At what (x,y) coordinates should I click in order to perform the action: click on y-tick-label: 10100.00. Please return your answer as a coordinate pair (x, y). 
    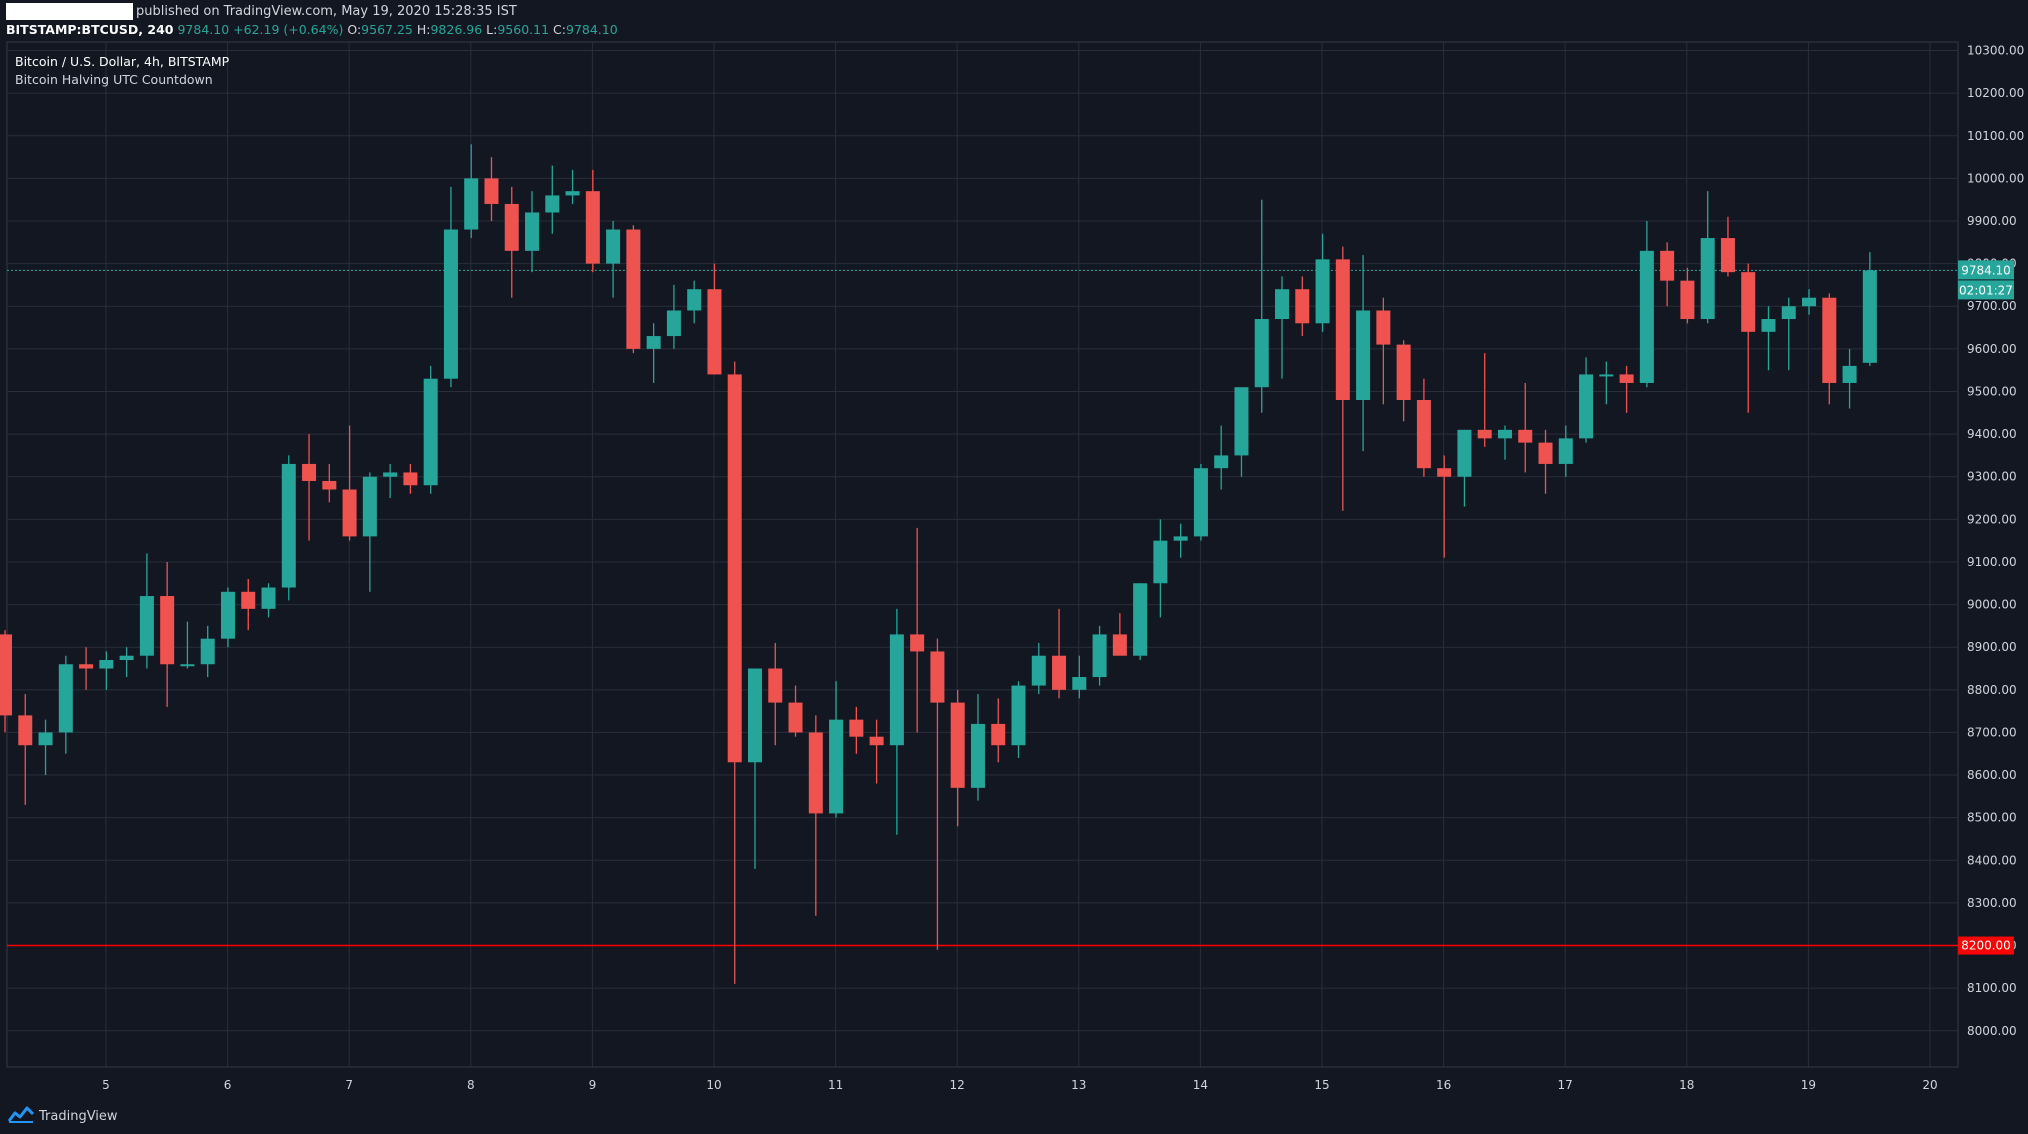
    Looking at the image, I should click on (1995, 136).